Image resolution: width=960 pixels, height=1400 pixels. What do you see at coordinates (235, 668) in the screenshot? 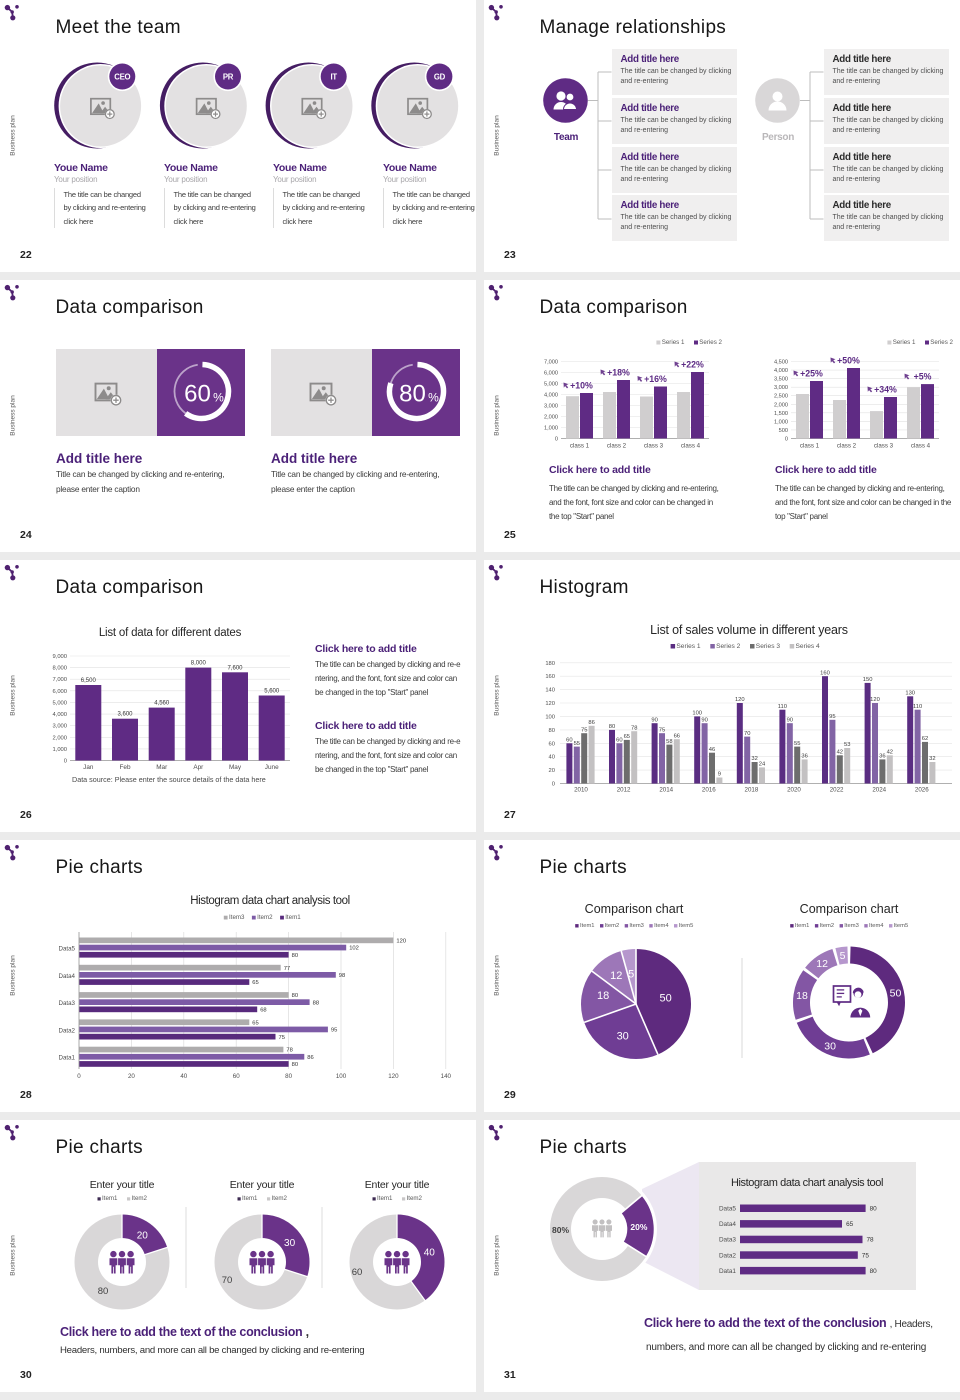
I see `svg-text: 7,600` at bounding box center [235, 668].